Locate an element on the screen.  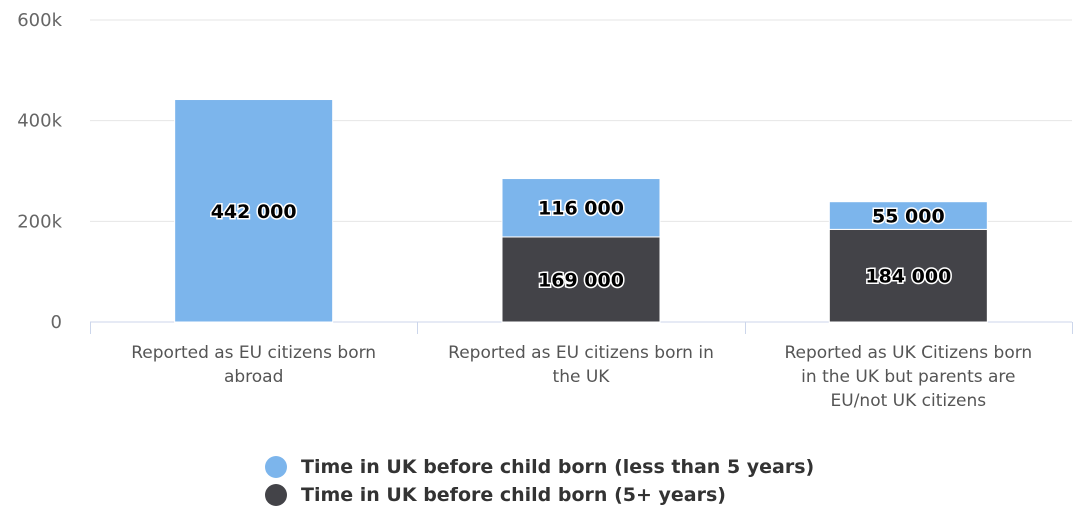
data-label-5-plus-years: 169 000 is located at coordinates (581, 280).